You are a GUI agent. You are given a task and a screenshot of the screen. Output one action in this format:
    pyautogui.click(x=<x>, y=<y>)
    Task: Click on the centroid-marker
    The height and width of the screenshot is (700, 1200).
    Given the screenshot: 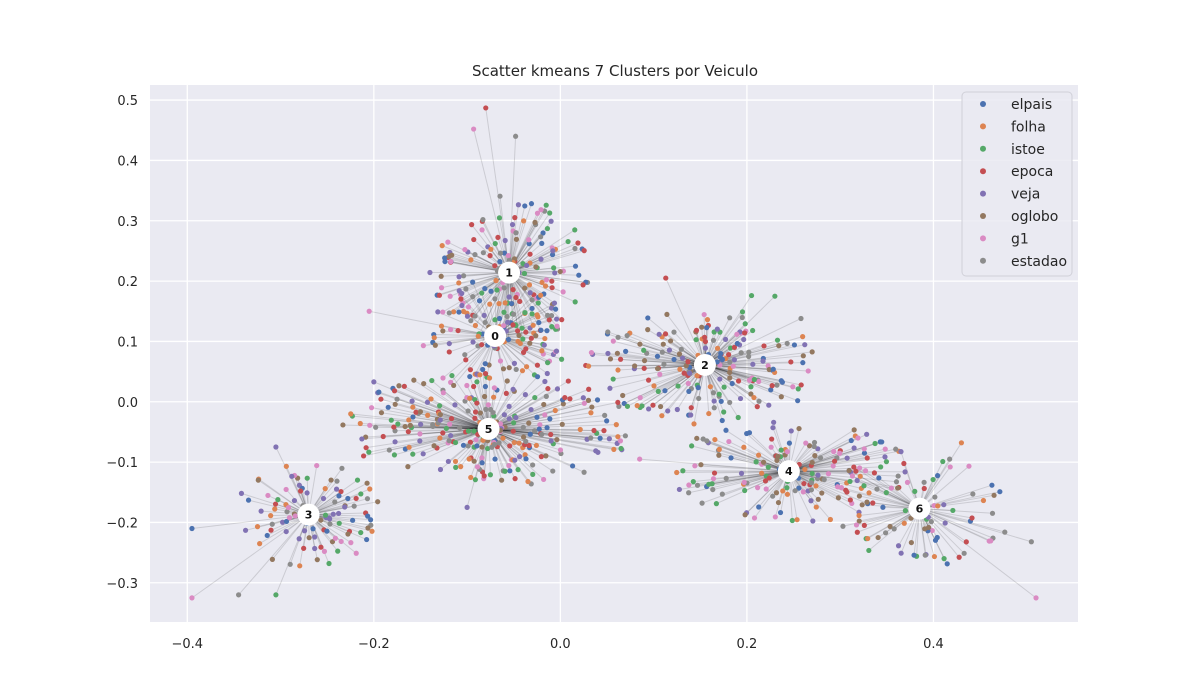 What is the action you would take?
    pyautogui.click(x=488, y=428)
    